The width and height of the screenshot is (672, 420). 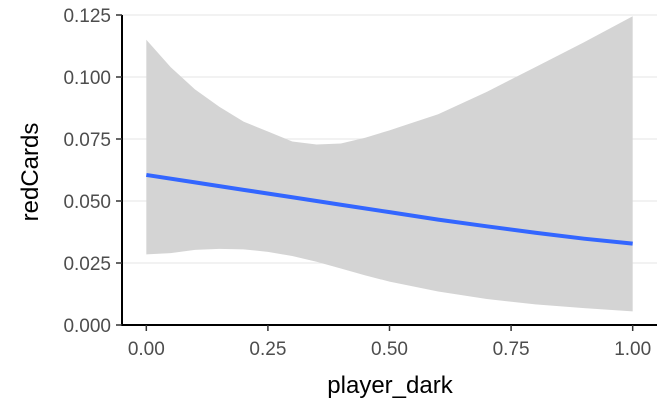 I want to click on fit-line-layer, so click(x=389, y=209).